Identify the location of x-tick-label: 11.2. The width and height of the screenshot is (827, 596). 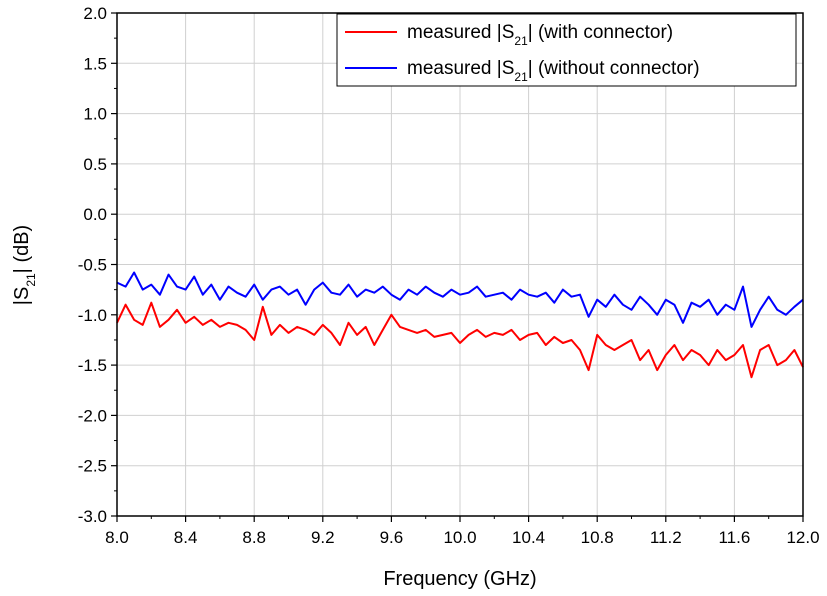
(666, 537).